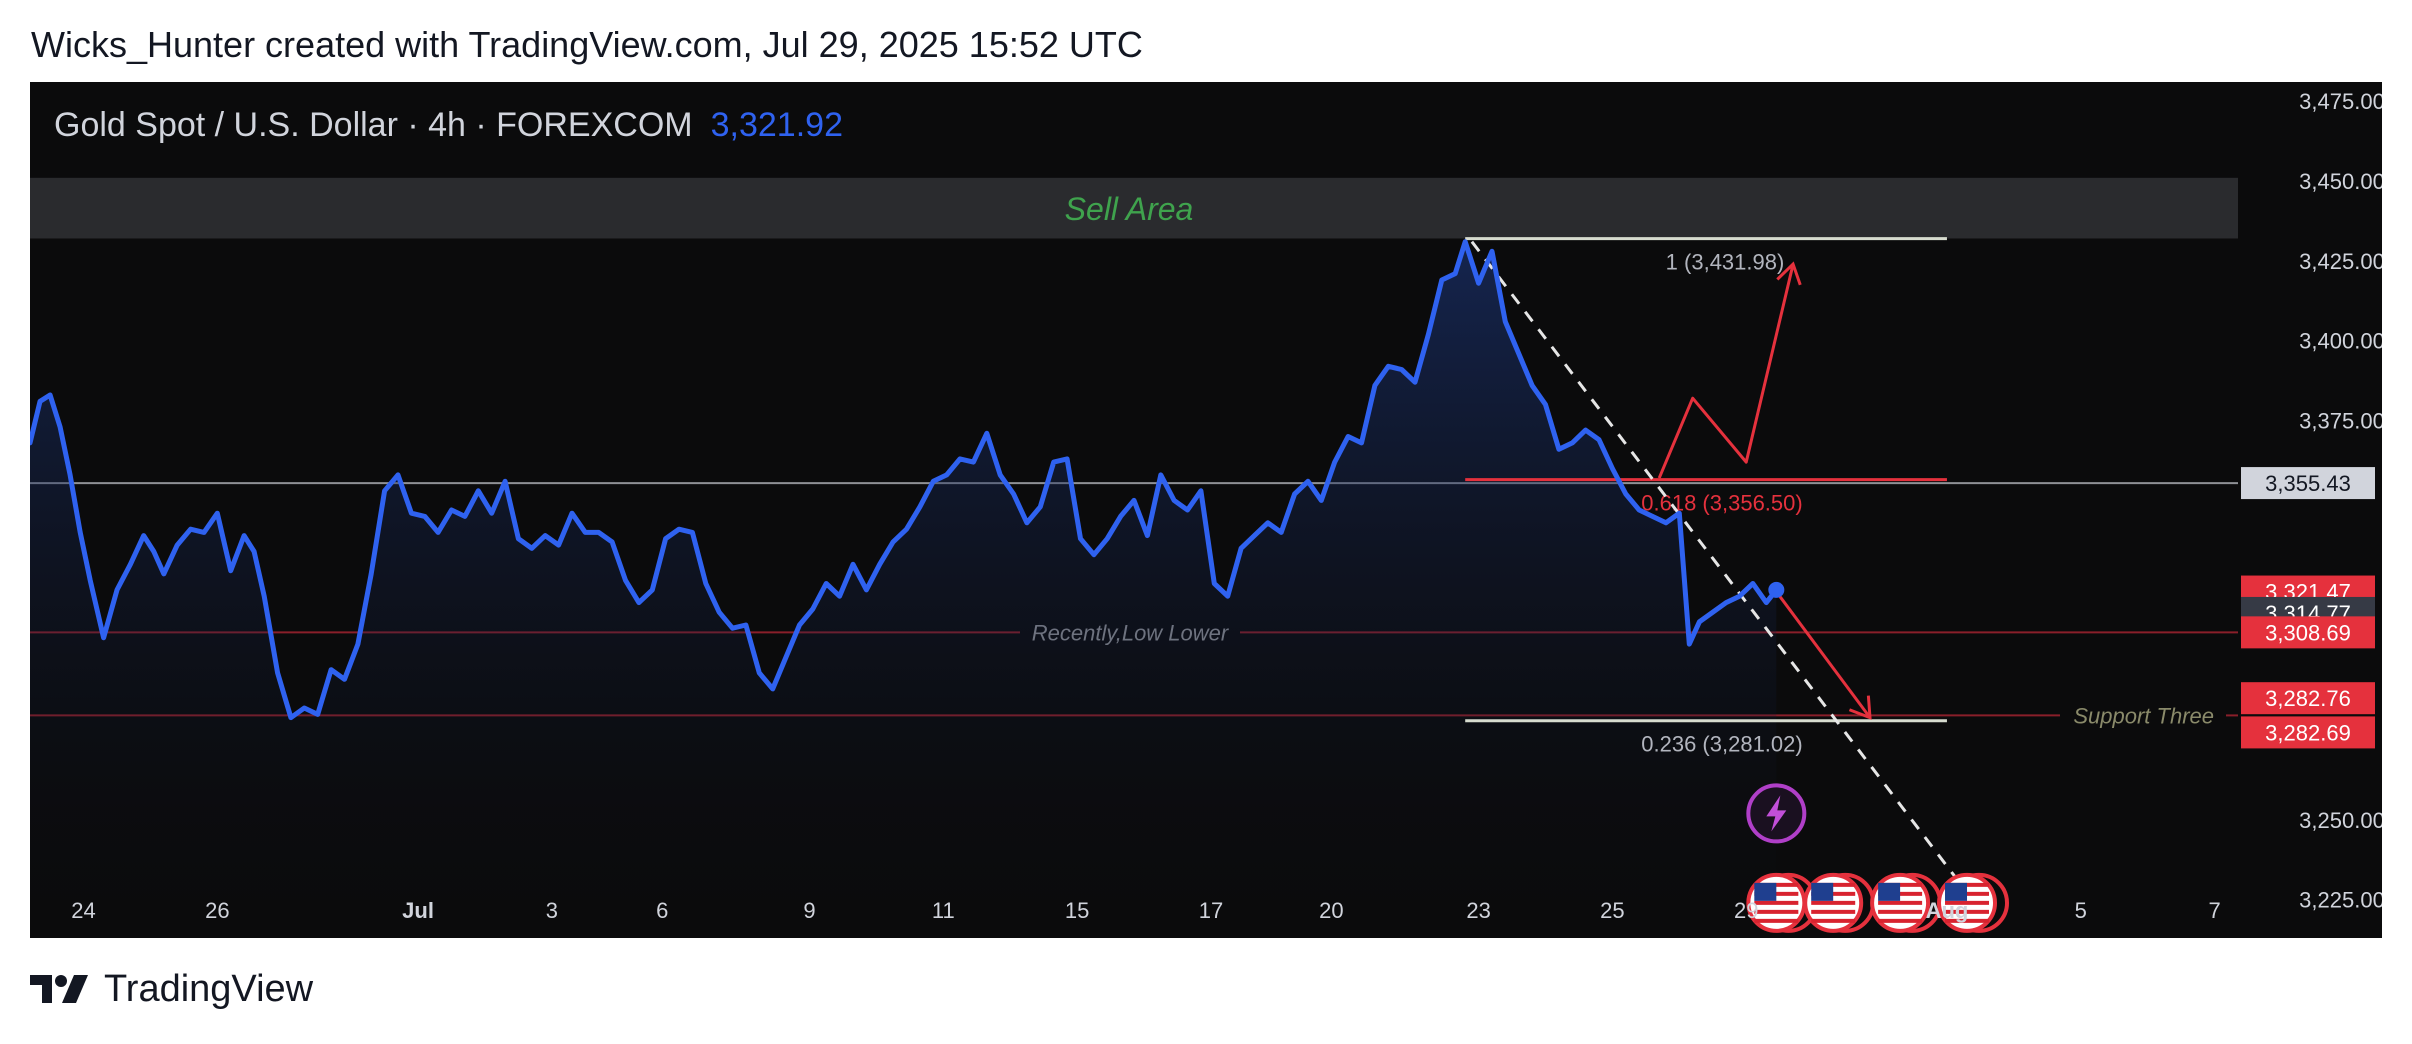 The width and height of the screenshot is (2412, 1044). What do you see at coordinates (2340, 341) in the screenshot?
I see `price-tick-label: 3,400.00` at bounding box center [2340, 341].